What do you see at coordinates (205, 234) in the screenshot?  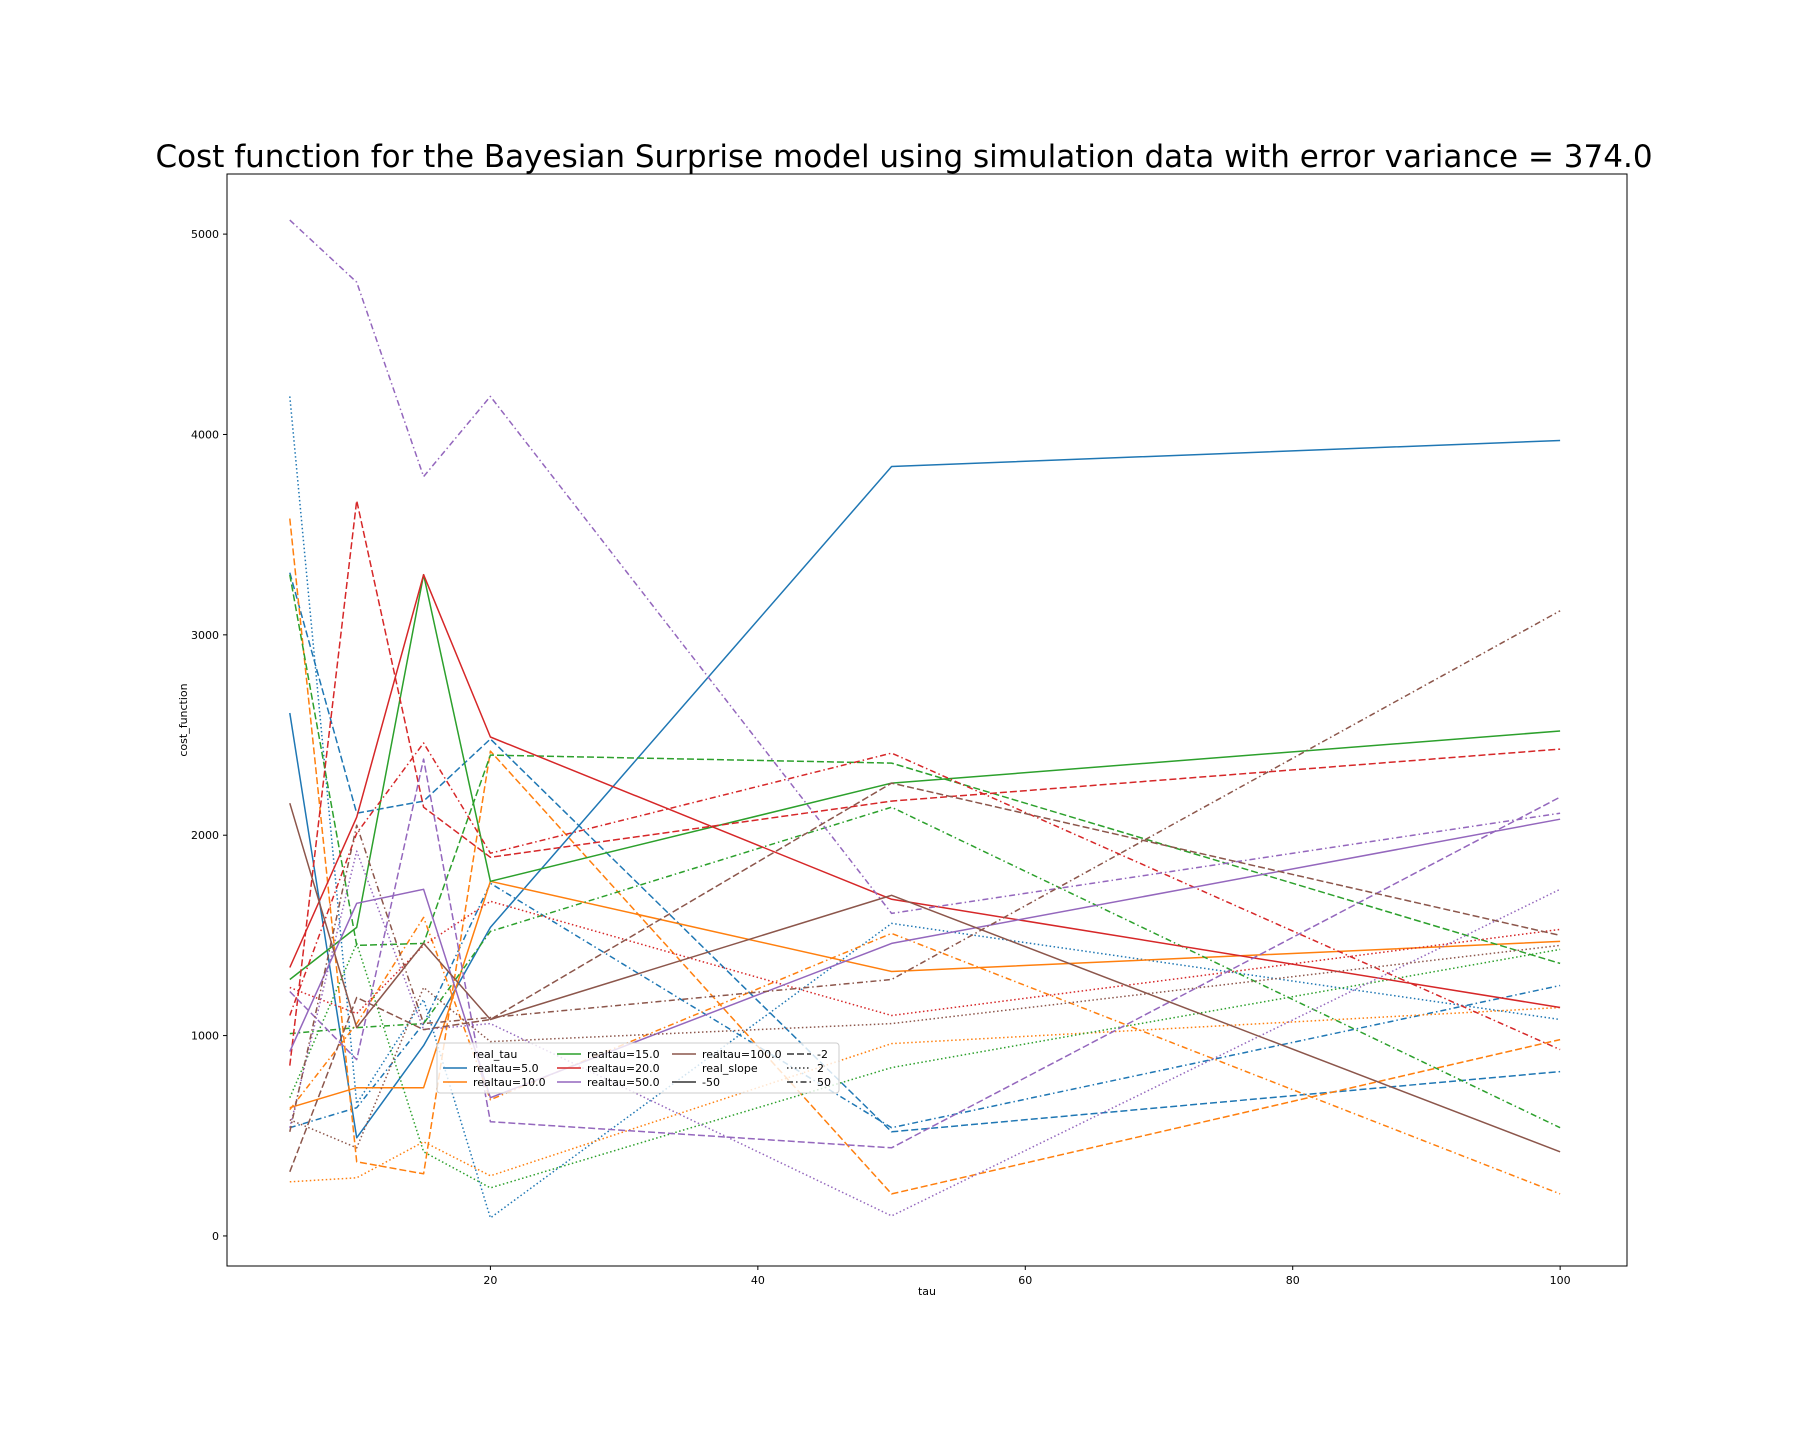 I see `y-tick-label: 5000` at bounding box center [205, 234].